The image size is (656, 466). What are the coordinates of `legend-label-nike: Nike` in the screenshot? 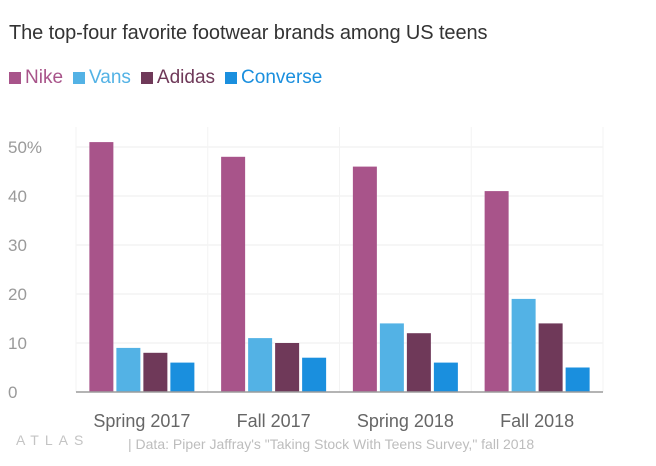 It's located at (44, 77).